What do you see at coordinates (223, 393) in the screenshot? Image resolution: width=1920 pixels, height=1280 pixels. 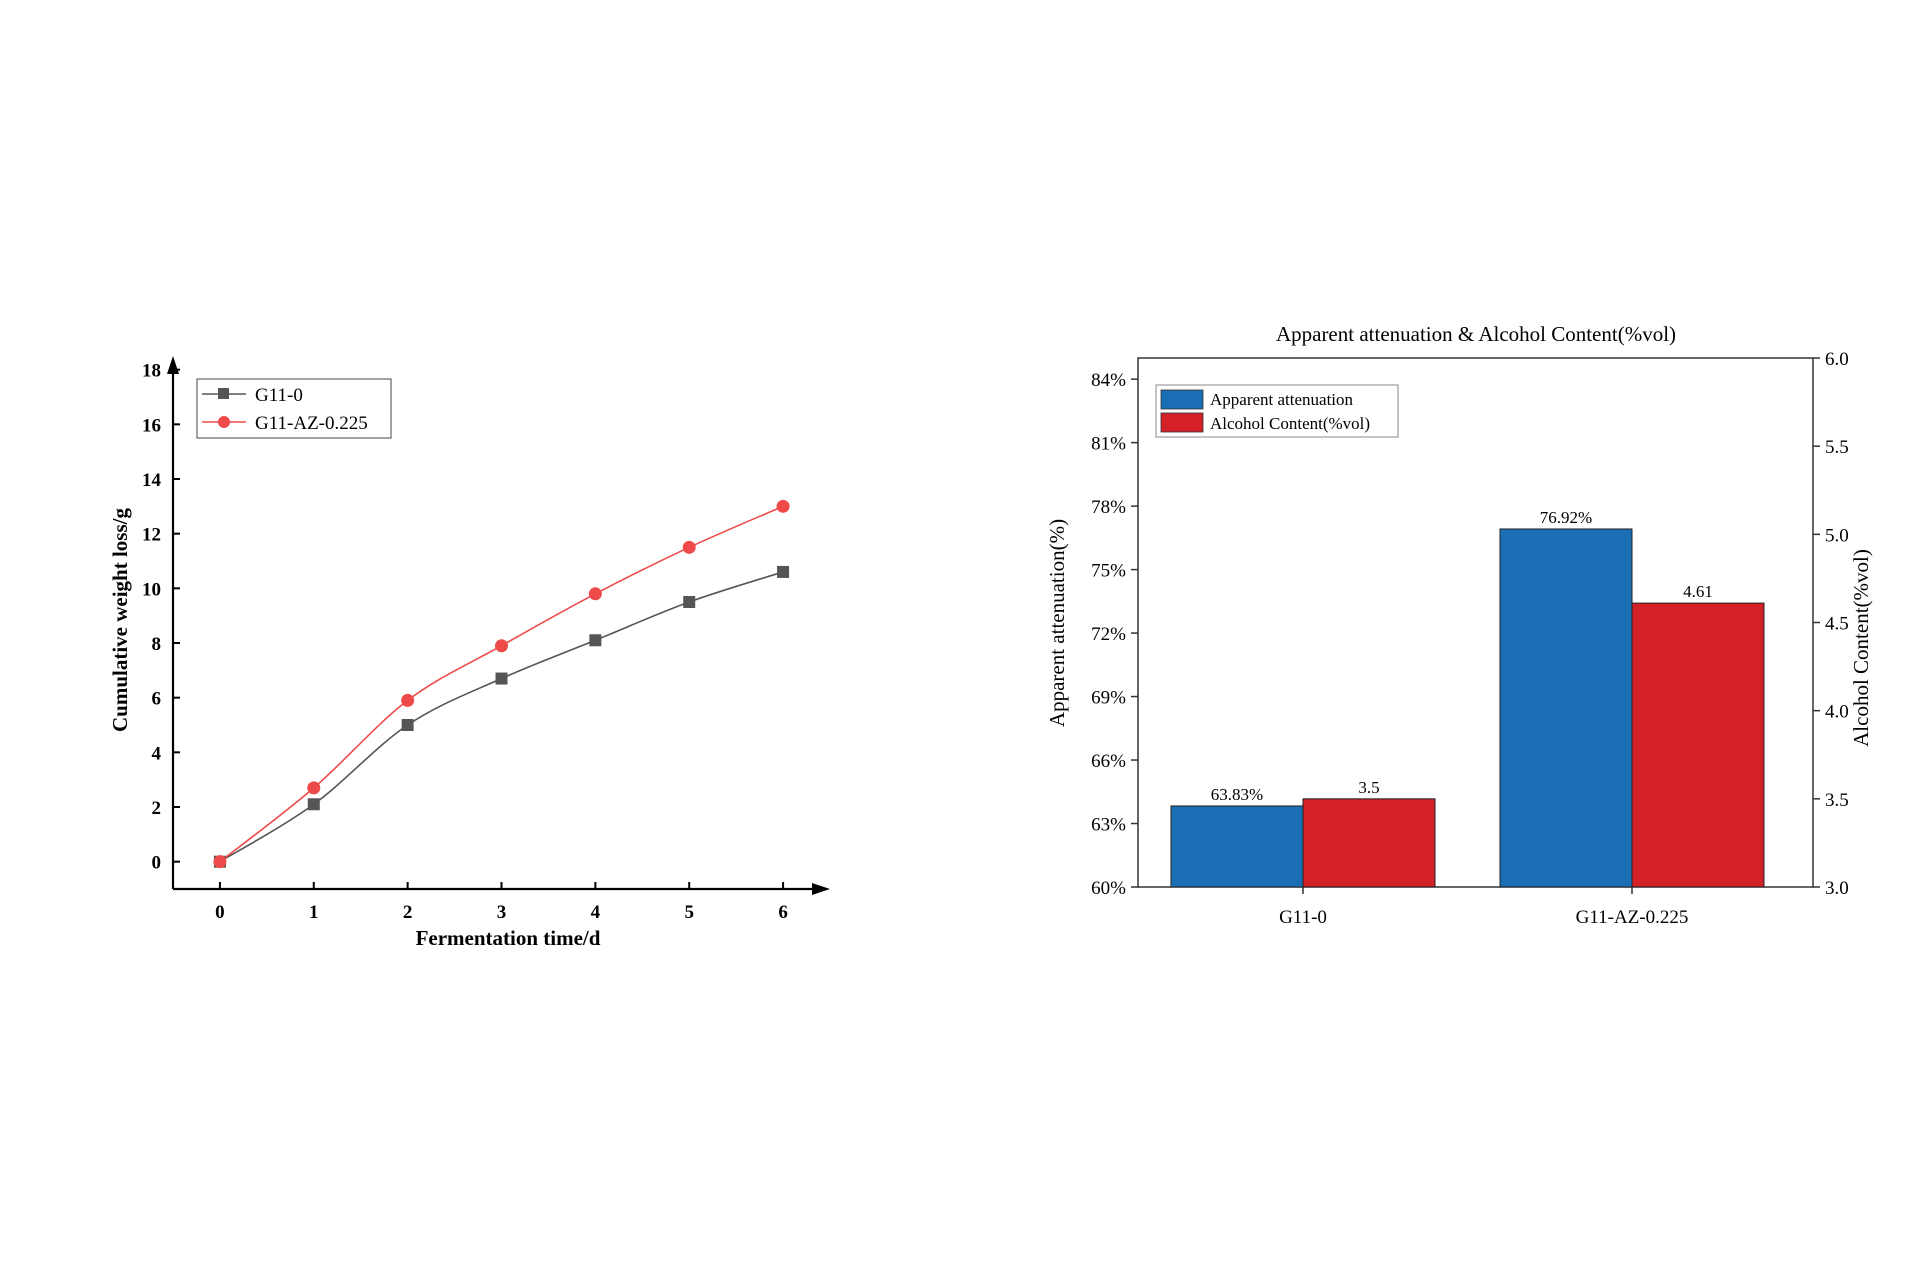 I see `square-marker-icon` at bounding box center [223, 393].